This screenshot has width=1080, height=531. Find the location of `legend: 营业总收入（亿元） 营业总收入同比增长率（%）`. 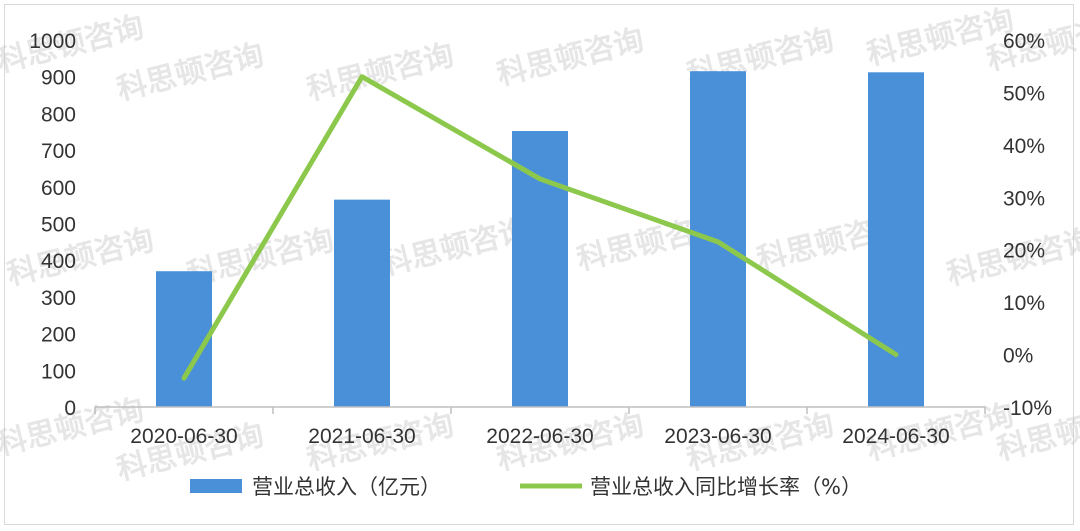

legend: 营业总收入（亿元） 营业总收入同比增长率（%） is located at coordinates (526, 487).